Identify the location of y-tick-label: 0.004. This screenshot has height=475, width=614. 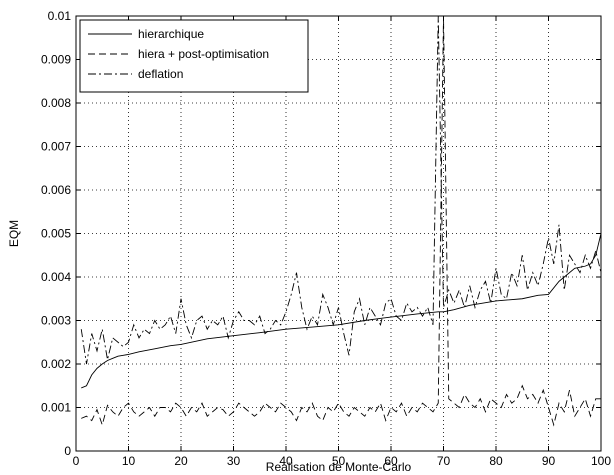
(56, 277).